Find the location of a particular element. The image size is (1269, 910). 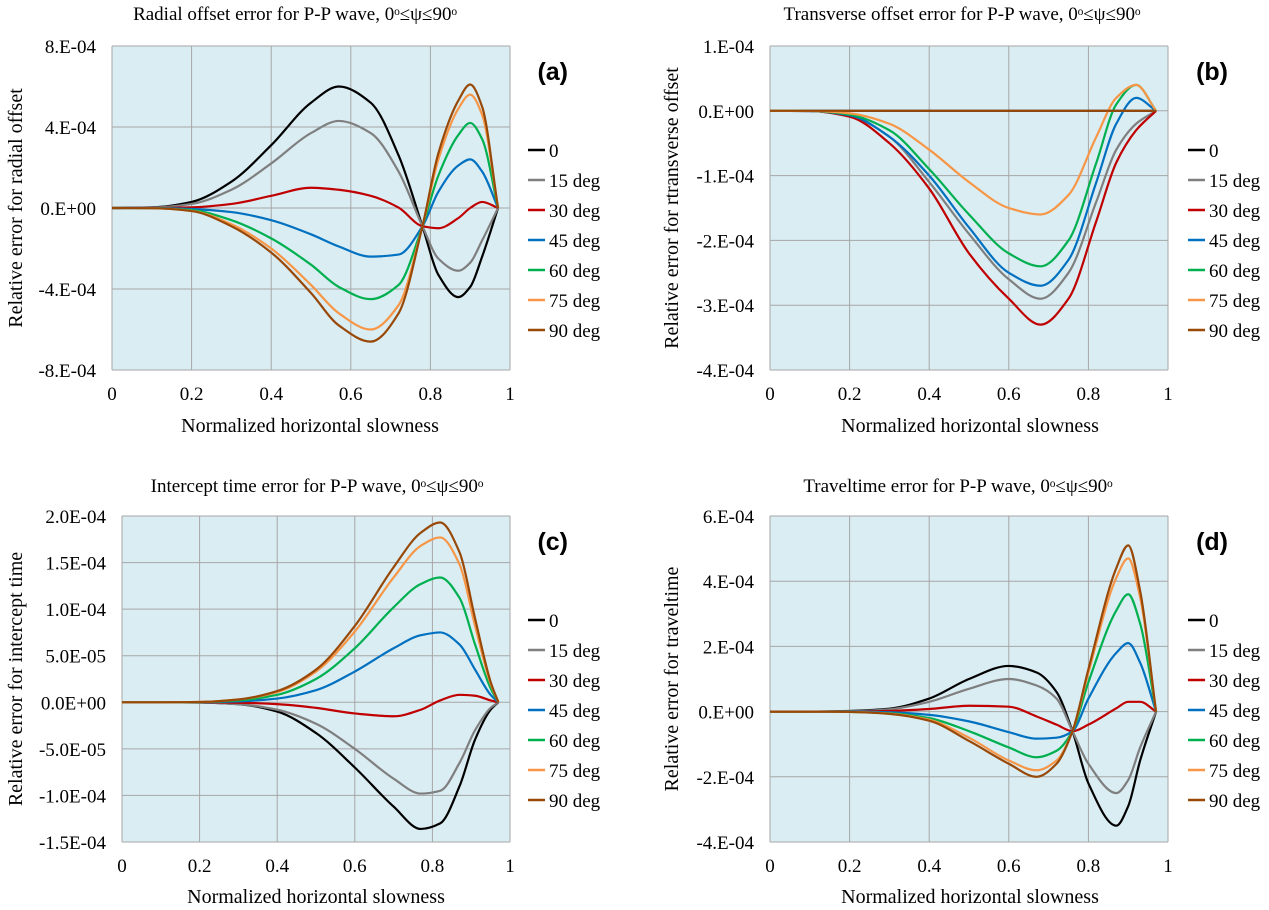

panel-label: (c) is located at coordinates (552, 542).